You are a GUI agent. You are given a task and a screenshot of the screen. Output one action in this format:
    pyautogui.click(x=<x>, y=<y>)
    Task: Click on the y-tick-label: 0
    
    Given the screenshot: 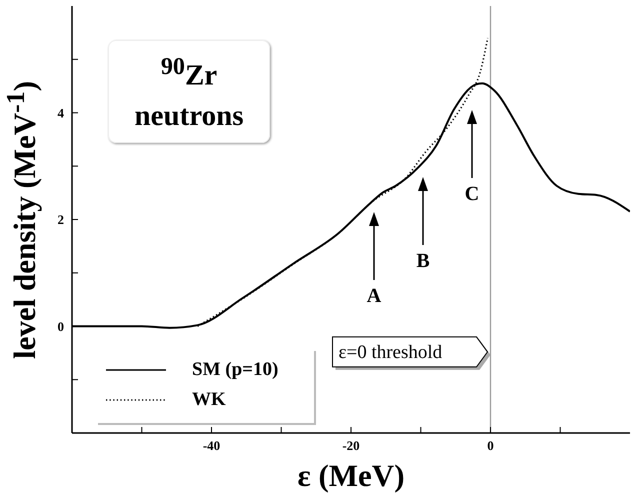 What is the action you would take?
    pyautogui.click(x=61, y=326)
    